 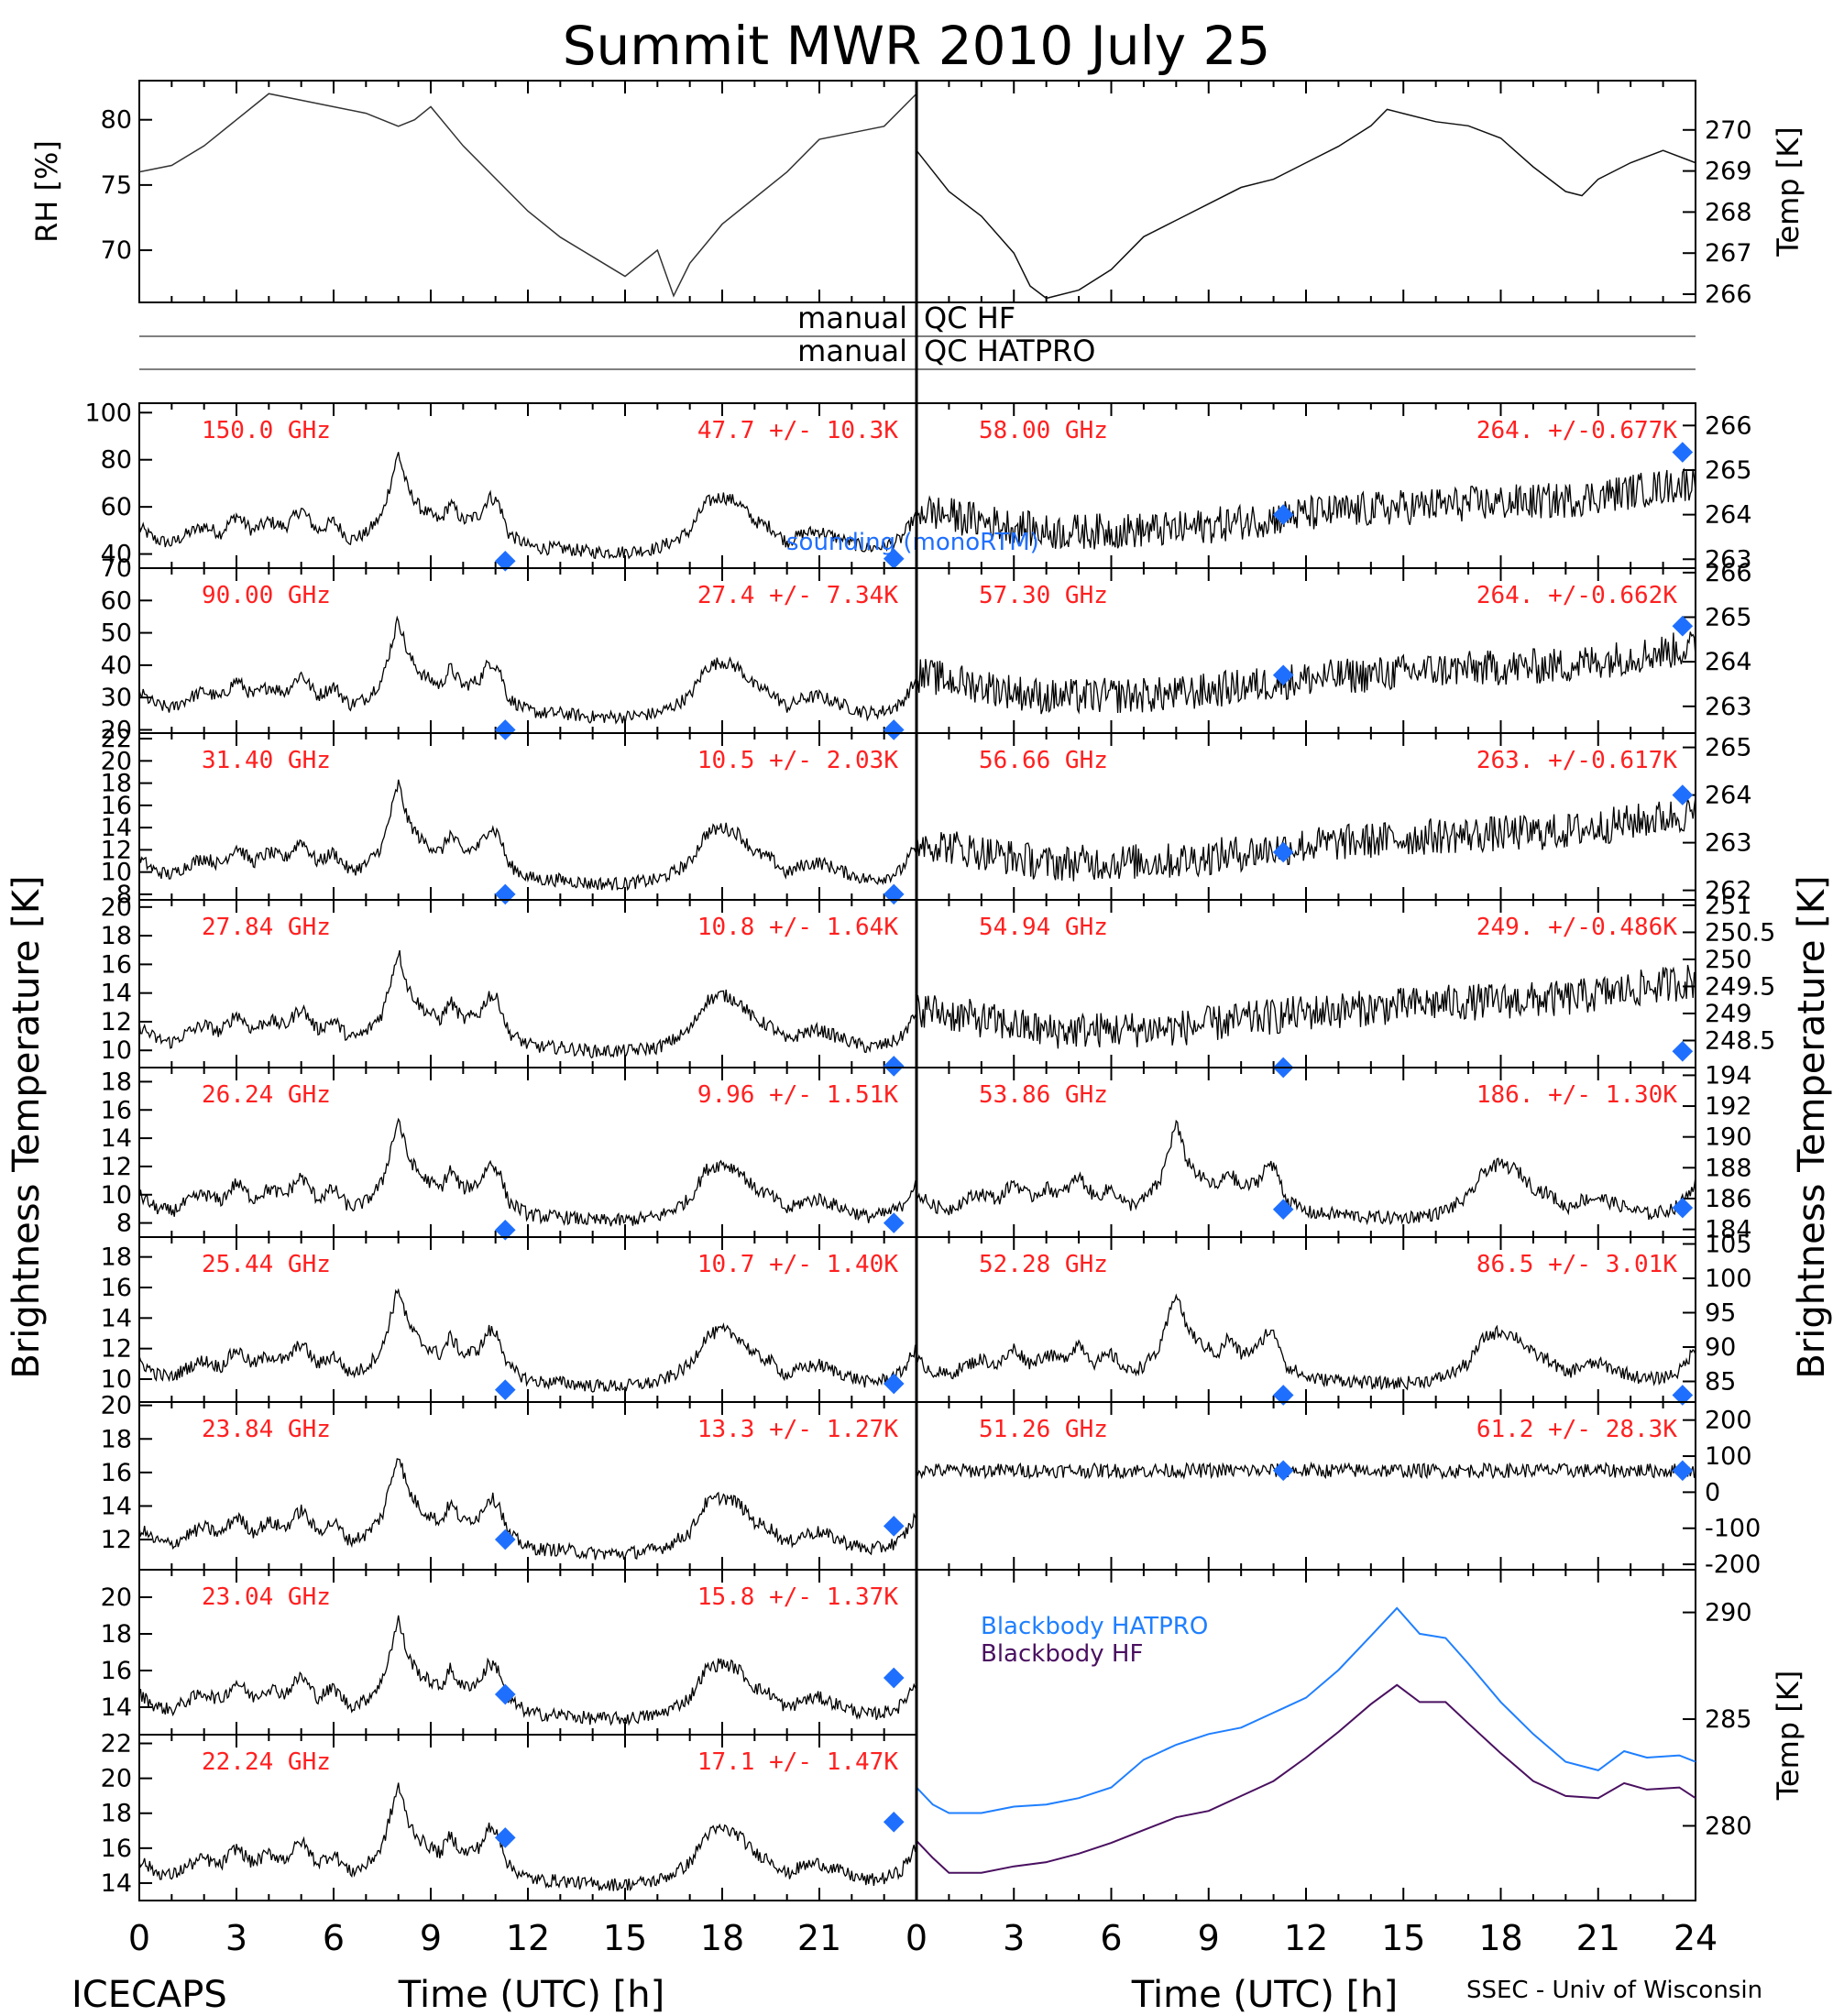 I want to click on y-tick-label: -200, so click(x=1733, y=1564).